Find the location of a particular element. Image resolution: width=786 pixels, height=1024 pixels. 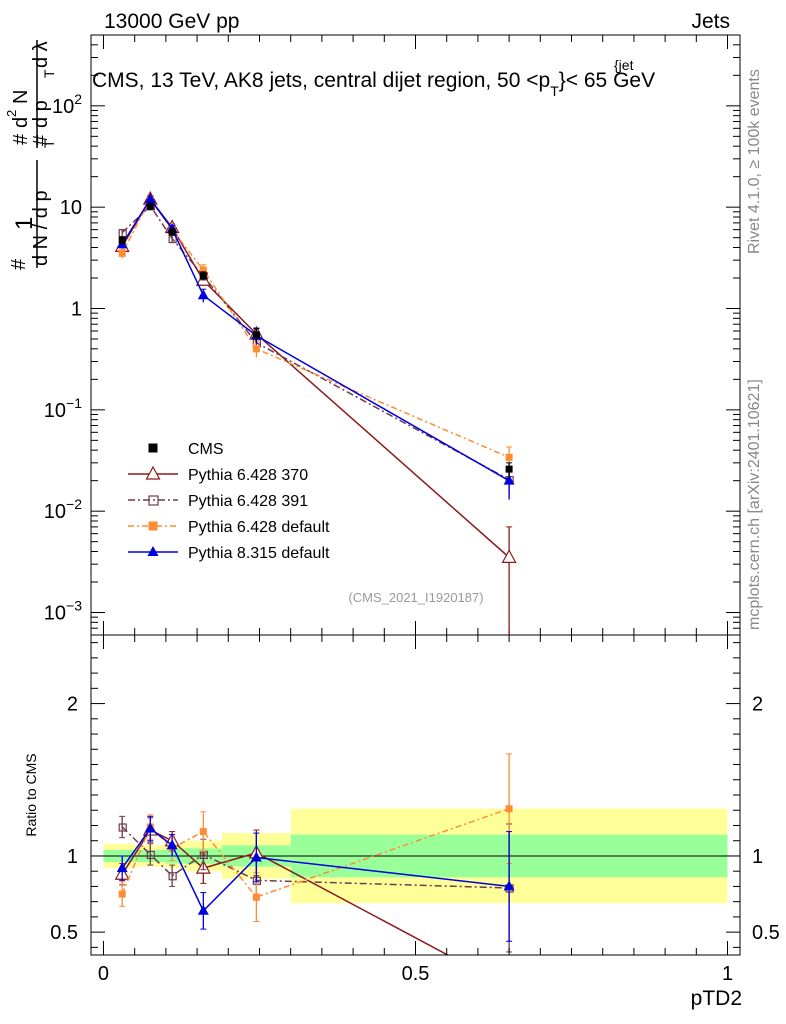

ratio-line-p8 is located at coordinates (315, 870).